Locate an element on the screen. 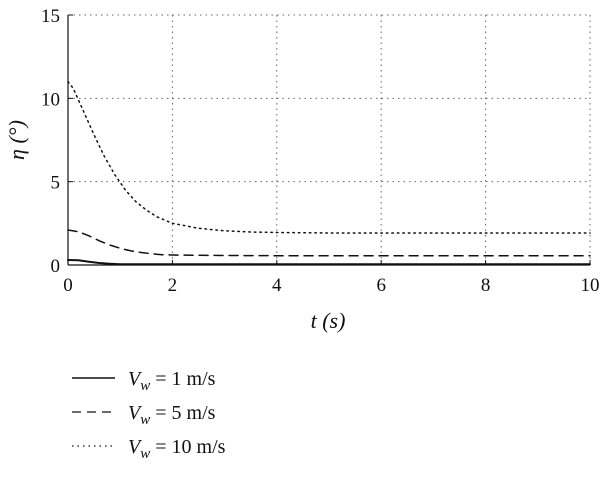 The width and height of the screenshot is (600, 480). x-tick-label: 0 is located at coordinates (68, 285).